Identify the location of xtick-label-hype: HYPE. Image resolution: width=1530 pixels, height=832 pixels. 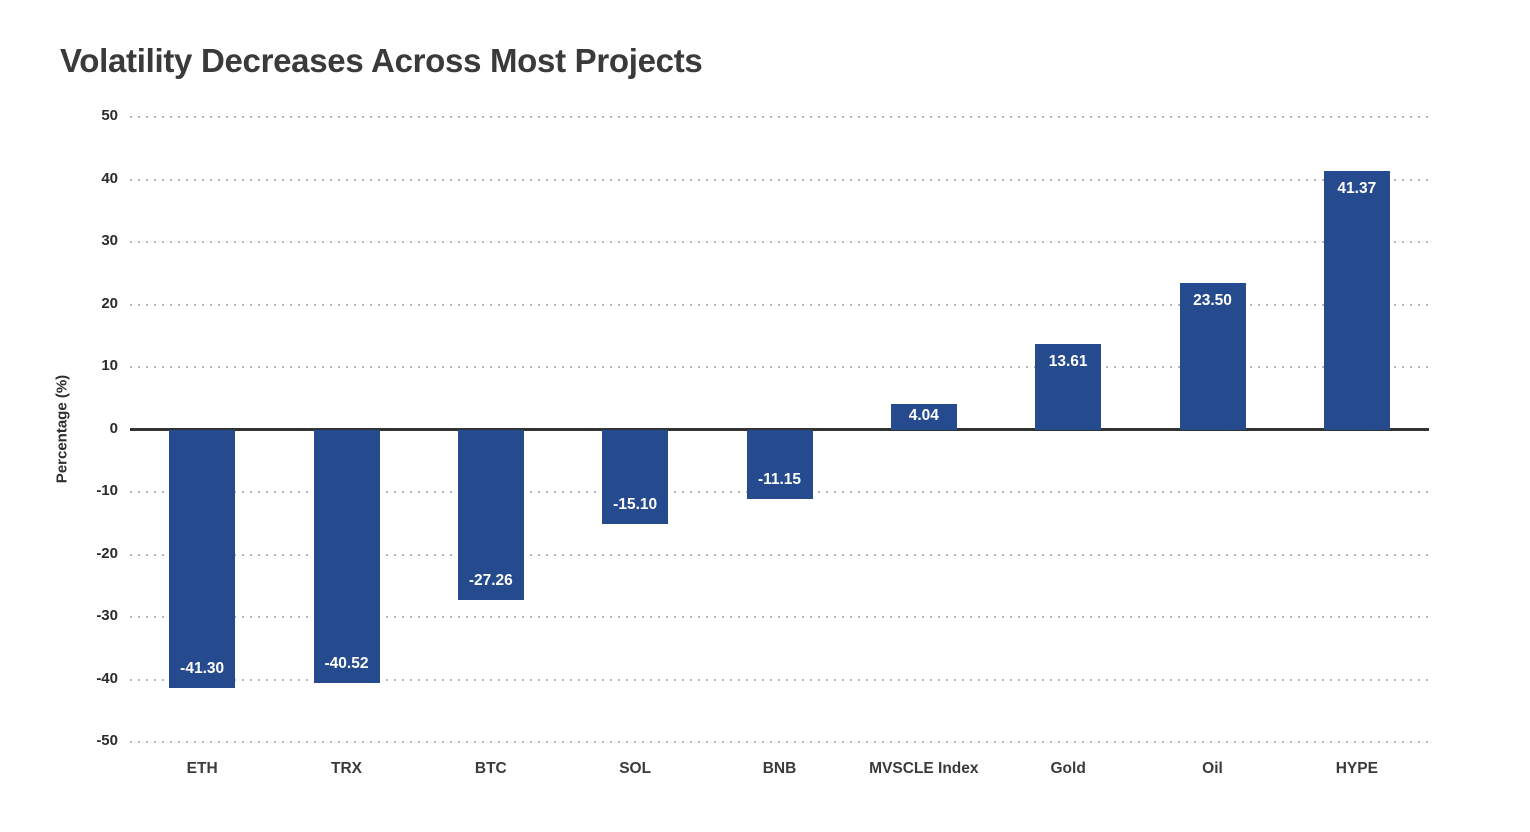
(1356, 768).